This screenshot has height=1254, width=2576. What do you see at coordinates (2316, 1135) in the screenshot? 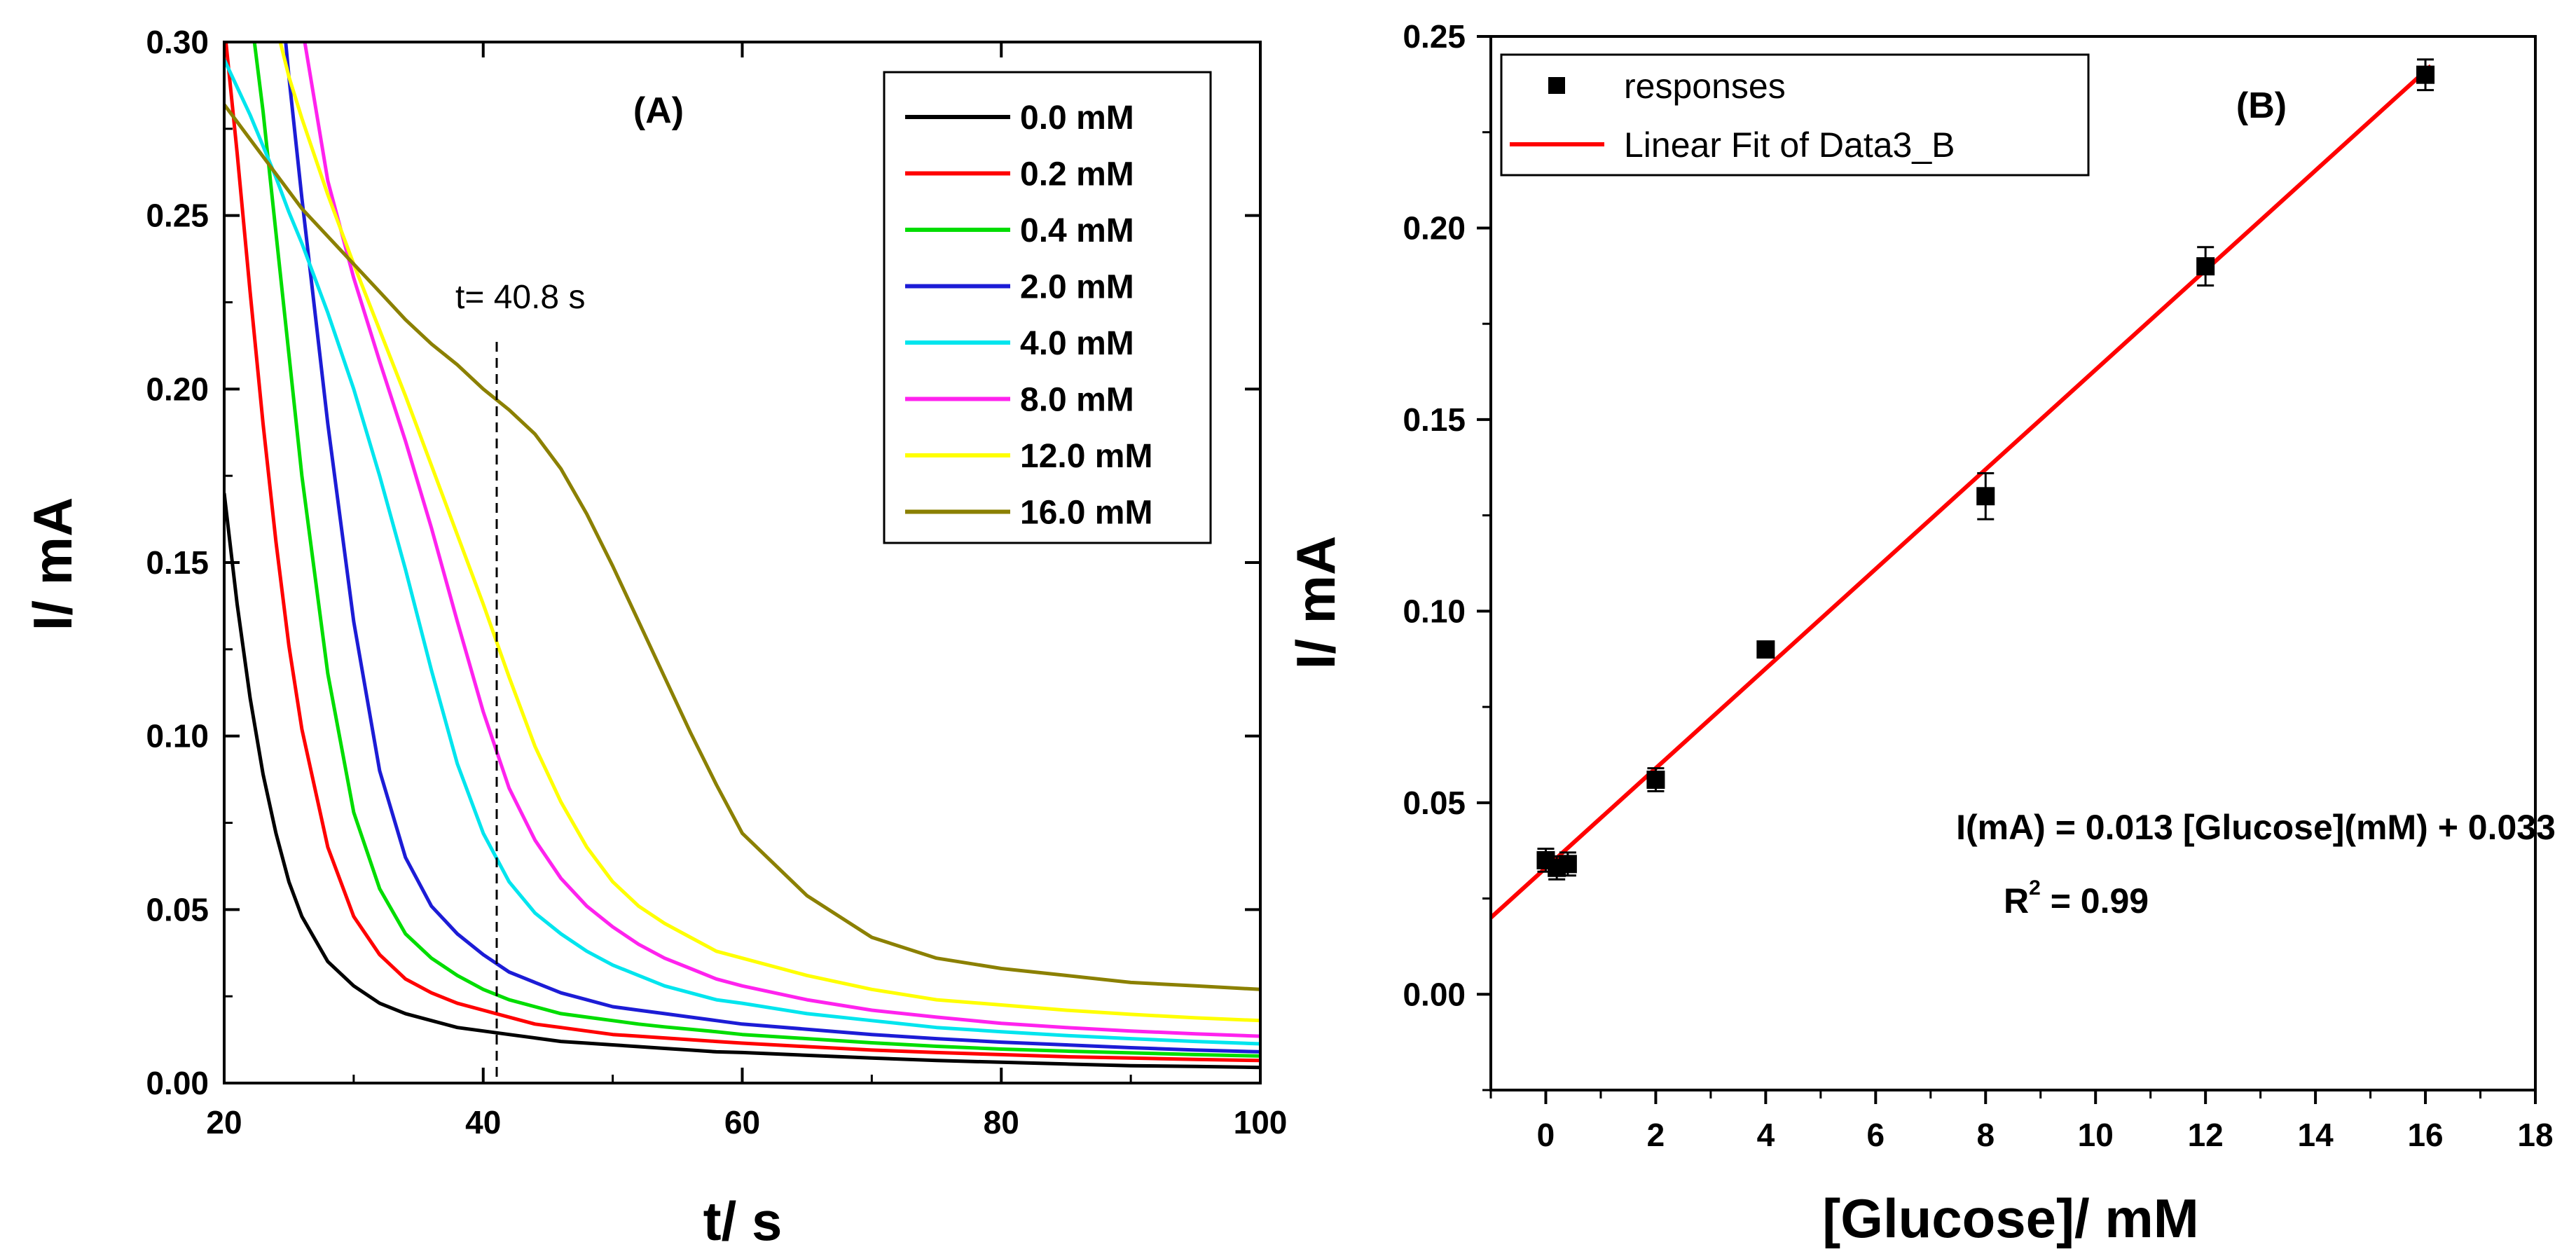
I see `panel-b-x-tick-label: 14` at bounding box center [2316, 1135].